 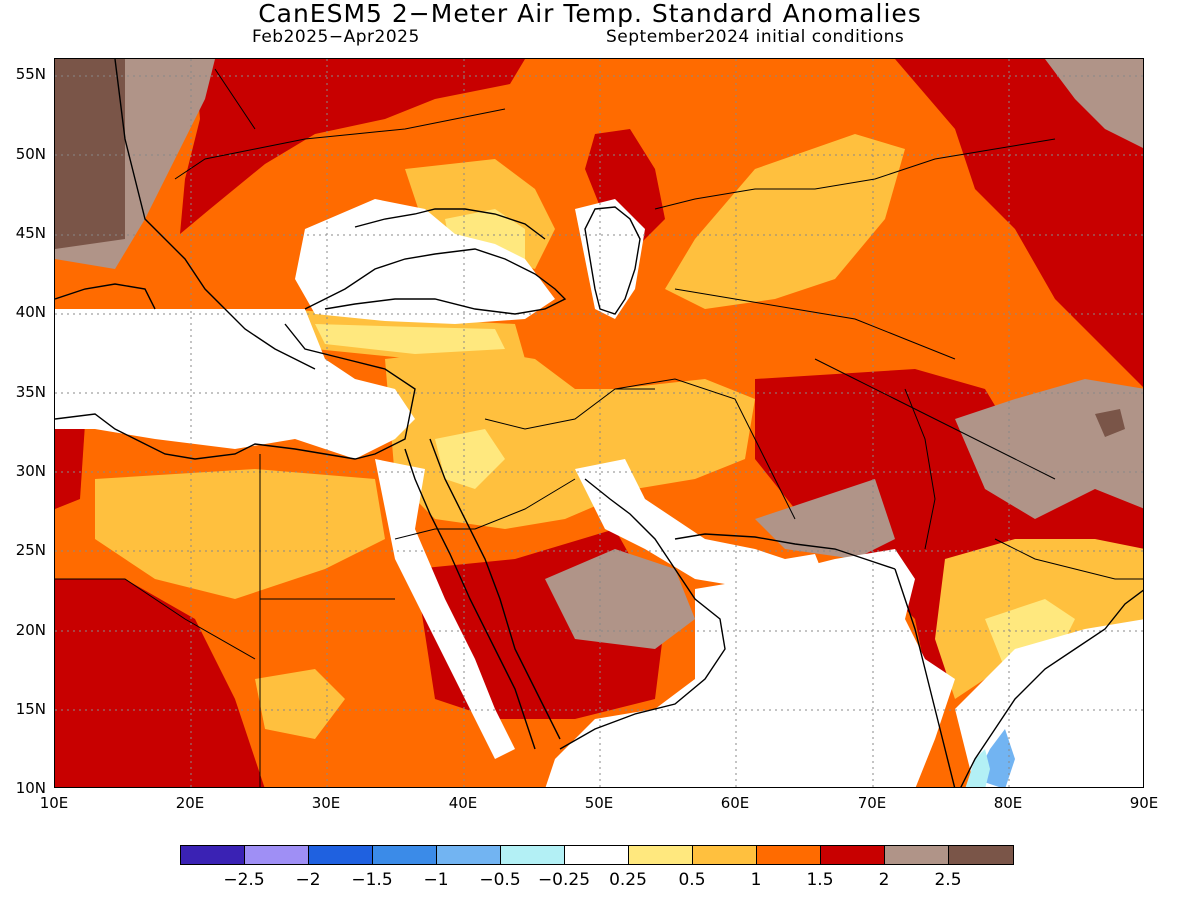 I want to click on anomaly-region-2-northeast, so click(x=1019, y=223).